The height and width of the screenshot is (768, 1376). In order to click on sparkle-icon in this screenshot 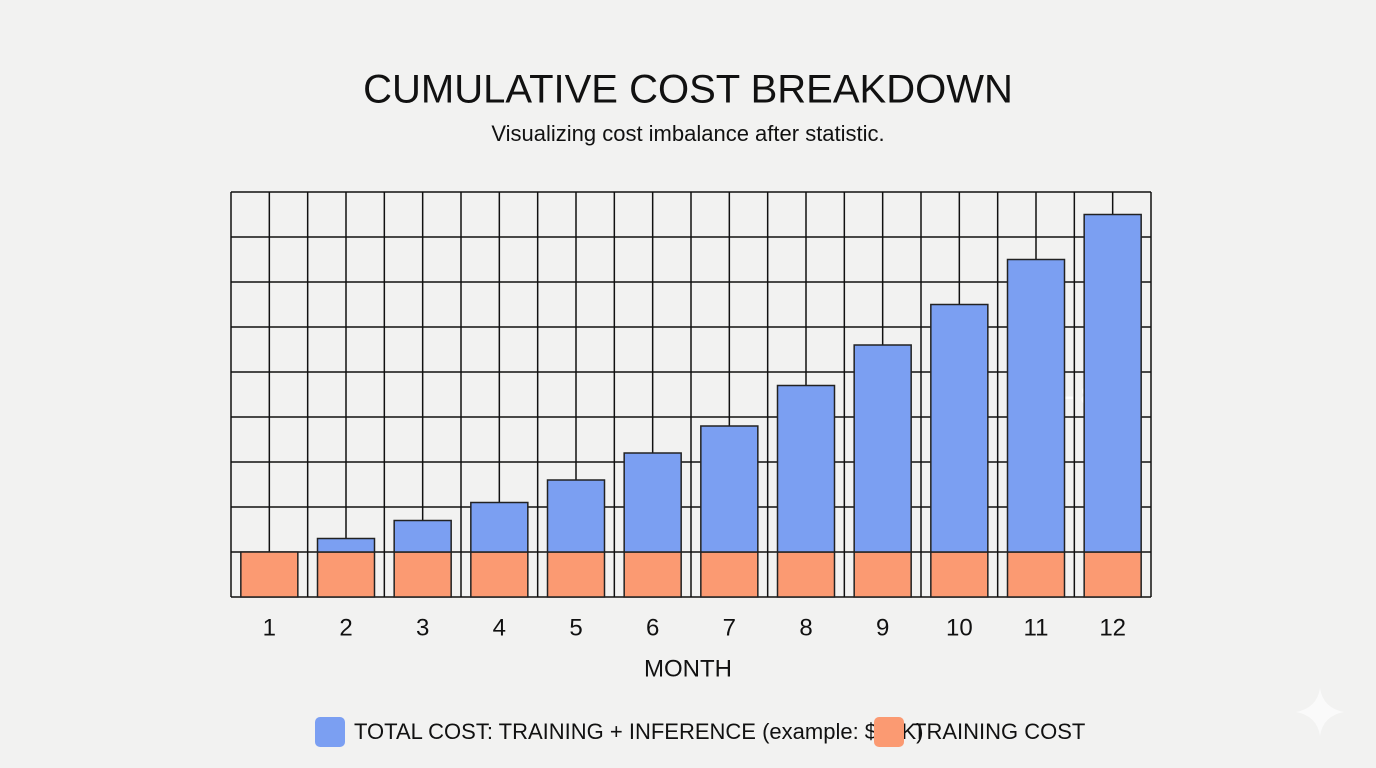, I will do `click(1320, 712)`.